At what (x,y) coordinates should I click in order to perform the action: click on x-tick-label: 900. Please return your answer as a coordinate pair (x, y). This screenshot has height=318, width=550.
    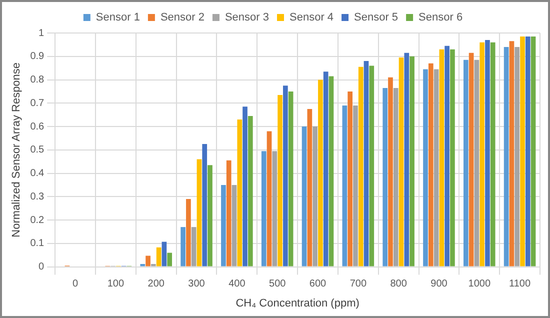
    Looking at the image, I should click on (439, 284).